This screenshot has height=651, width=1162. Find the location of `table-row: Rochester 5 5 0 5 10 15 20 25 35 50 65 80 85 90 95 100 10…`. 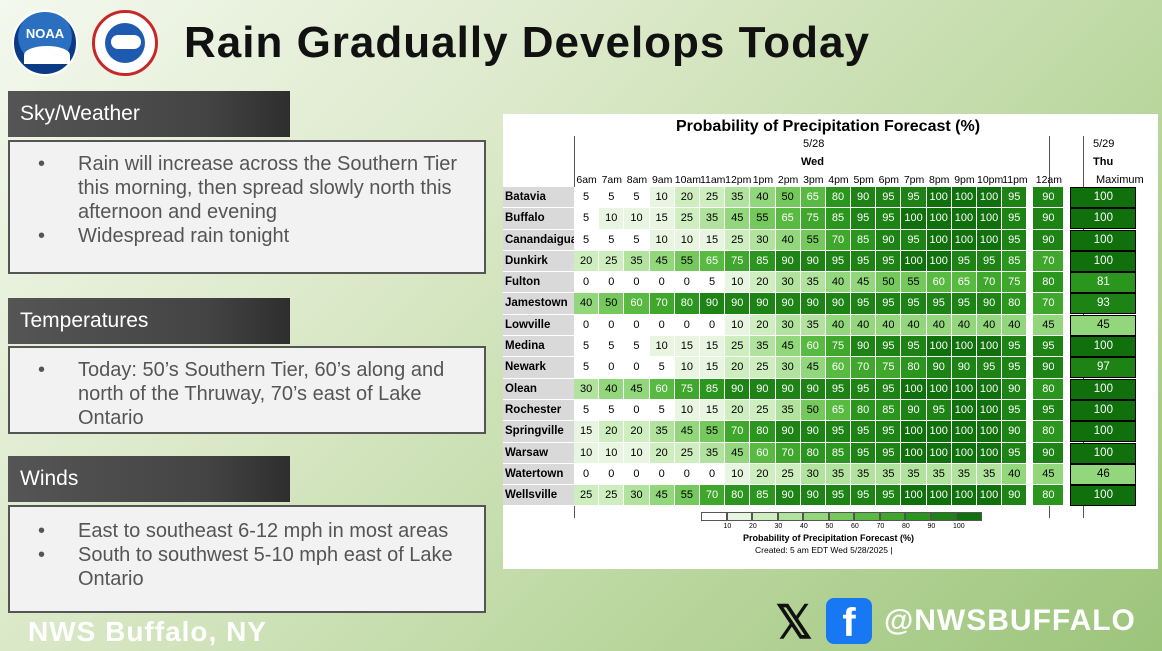

table-row: Rochester 5 5 0 5 10 15 20 25 35 50 65 80 85 90 95 100 10… is located at coordinates (820, 410).